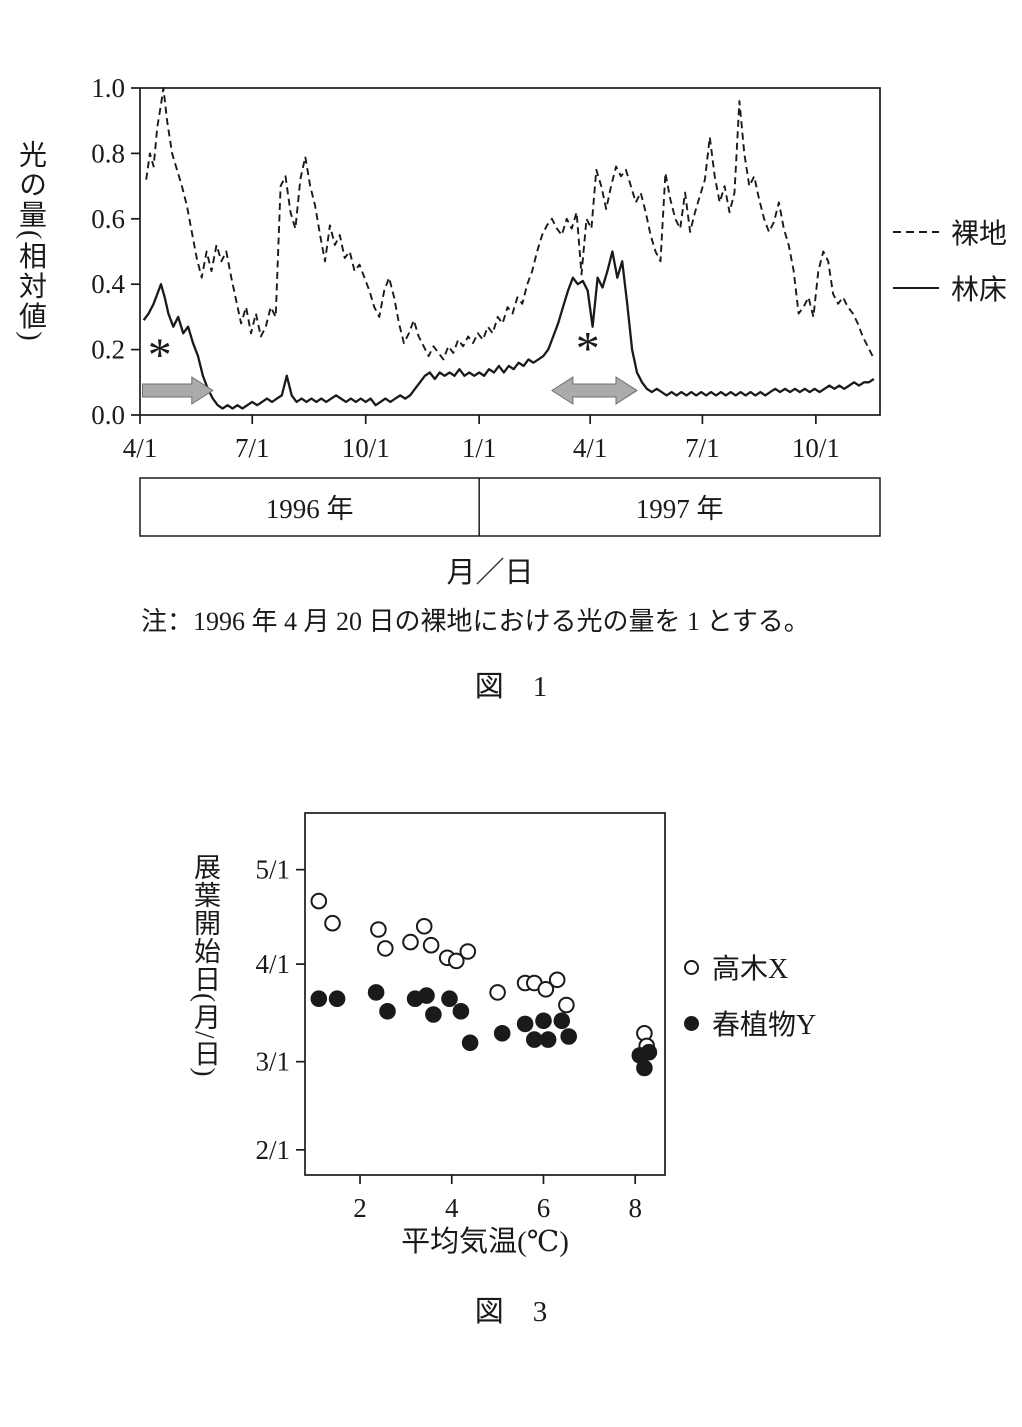 Image resolution: width=1022 pixels, height=1427 pixels. I want to click on fig3-x-tick-label: 6, so click(544, 1208).